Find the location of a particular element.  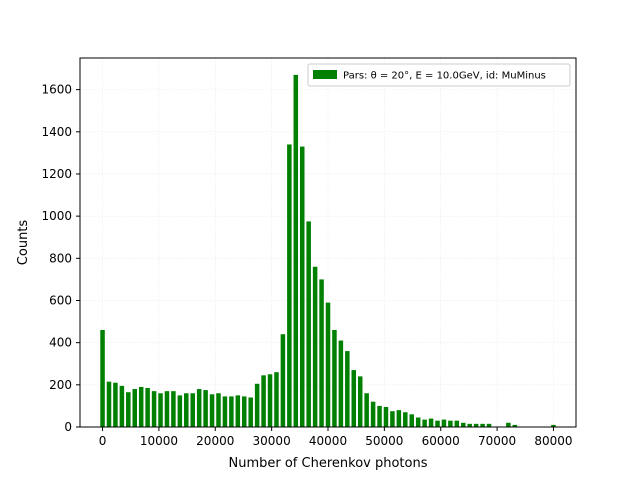

y-tick-label: 1600 is located at coordinates (56, 90).